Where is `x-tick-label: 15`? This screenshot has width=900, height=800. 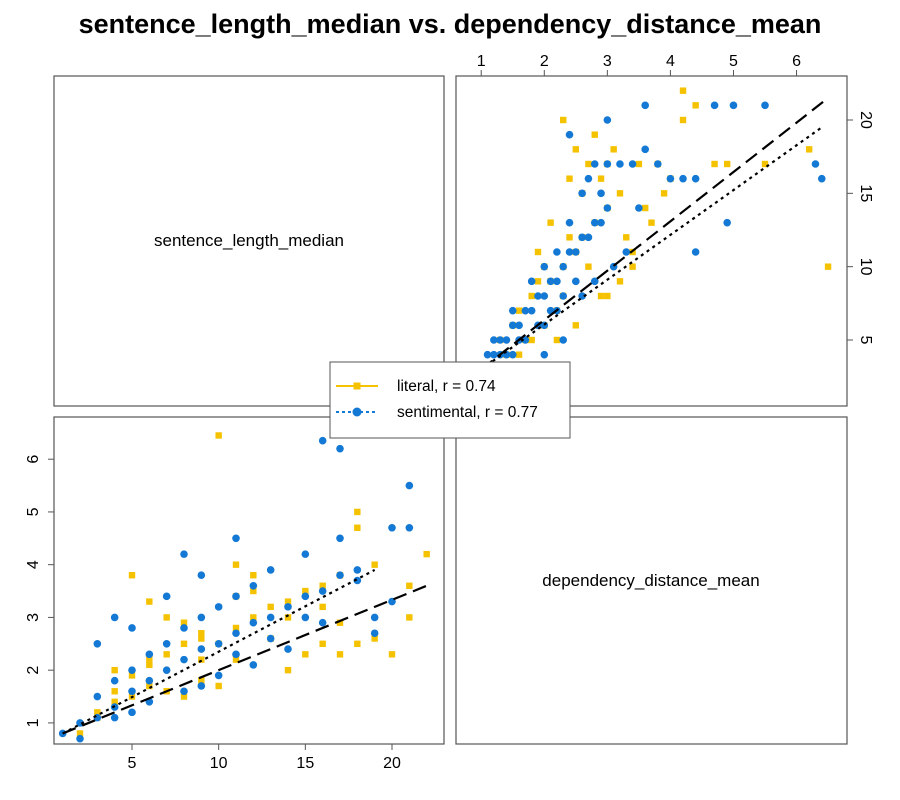 x-tick-label: 15 is located at coordinates (305, 763).